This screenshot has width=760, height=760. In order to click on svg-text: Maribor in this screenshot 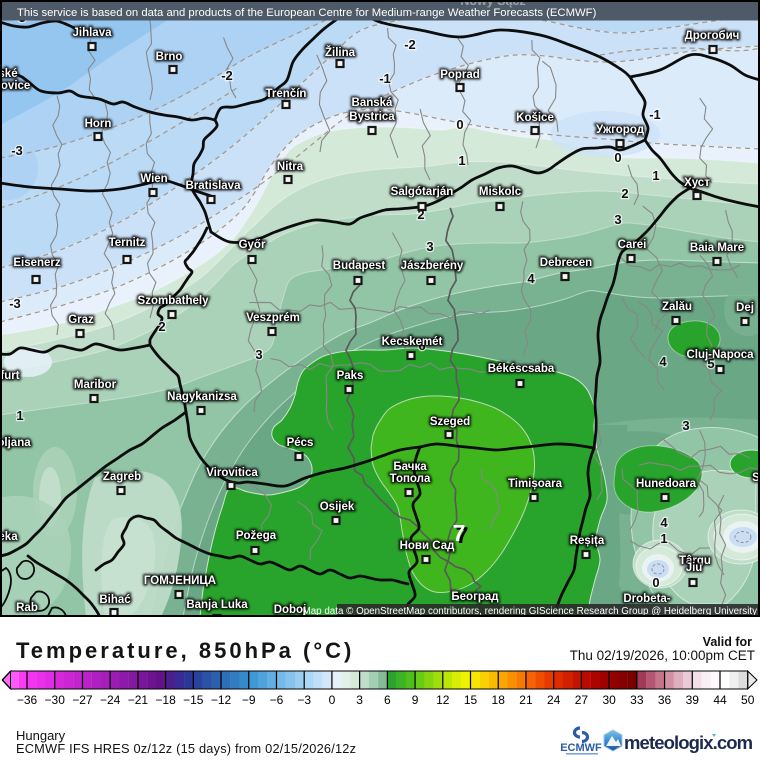, I will do `click(95, 385)`.